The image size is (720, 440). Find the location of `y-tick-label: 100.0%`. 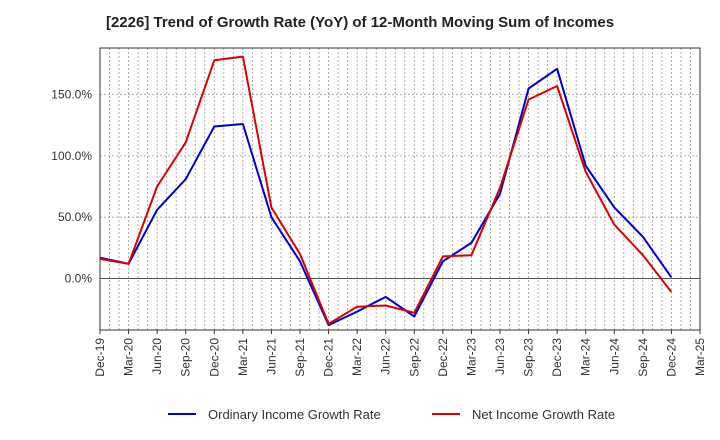

y-tick-label: 100.0% is located at coordinates (71, 156).